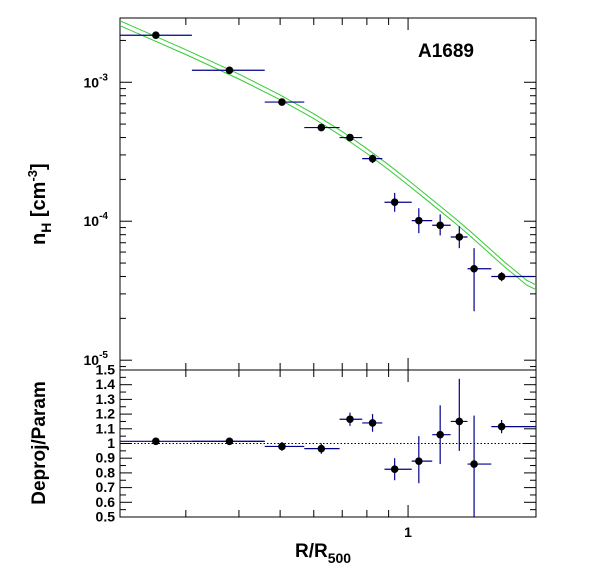 The image size is (596, 572). Describe the element at coordinates (111, 443) in the screenshot. I see `y-tick-label: 1` at that location.